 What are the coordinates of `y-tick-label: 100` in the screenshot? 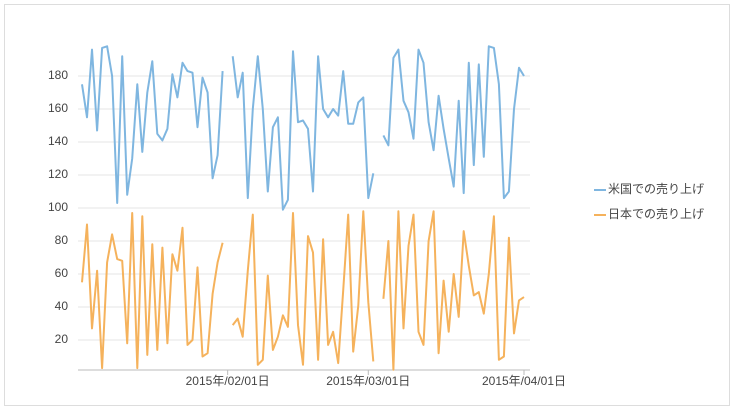 It's located at (58, 207).